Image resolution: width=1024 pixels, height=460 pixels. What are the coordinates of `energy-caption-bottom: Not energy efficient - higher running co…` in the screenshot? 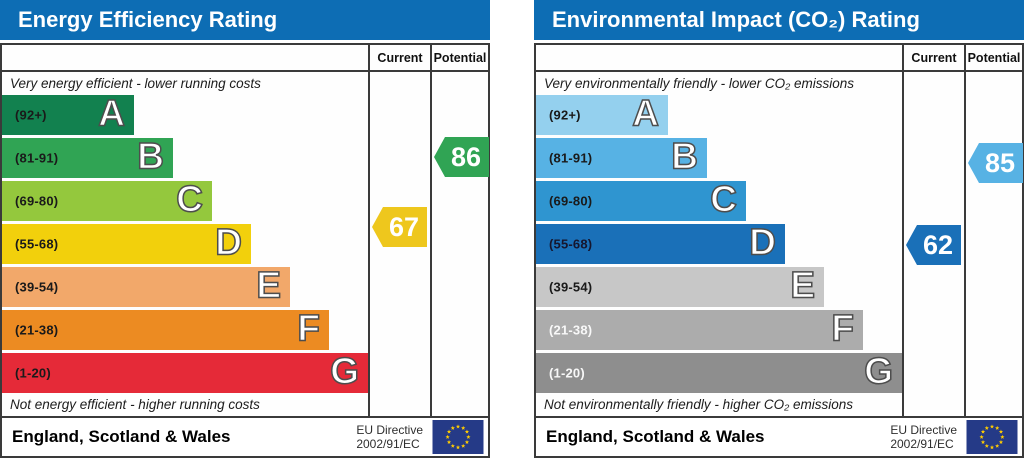 It's located at (135, 404).